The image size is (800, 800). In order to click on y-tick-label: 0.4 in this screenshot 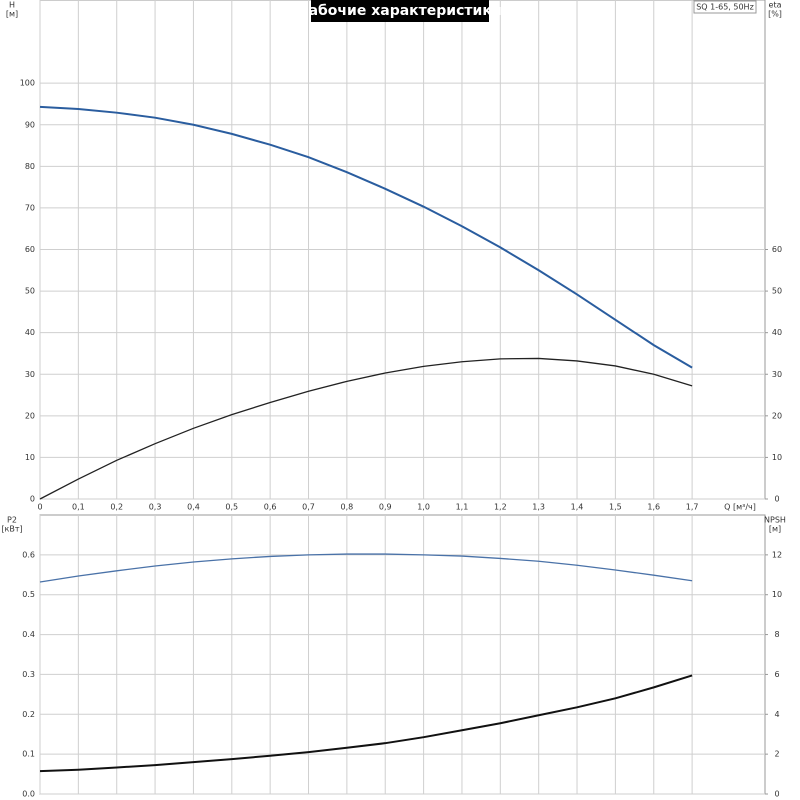, I will do `click(28, 634)`.